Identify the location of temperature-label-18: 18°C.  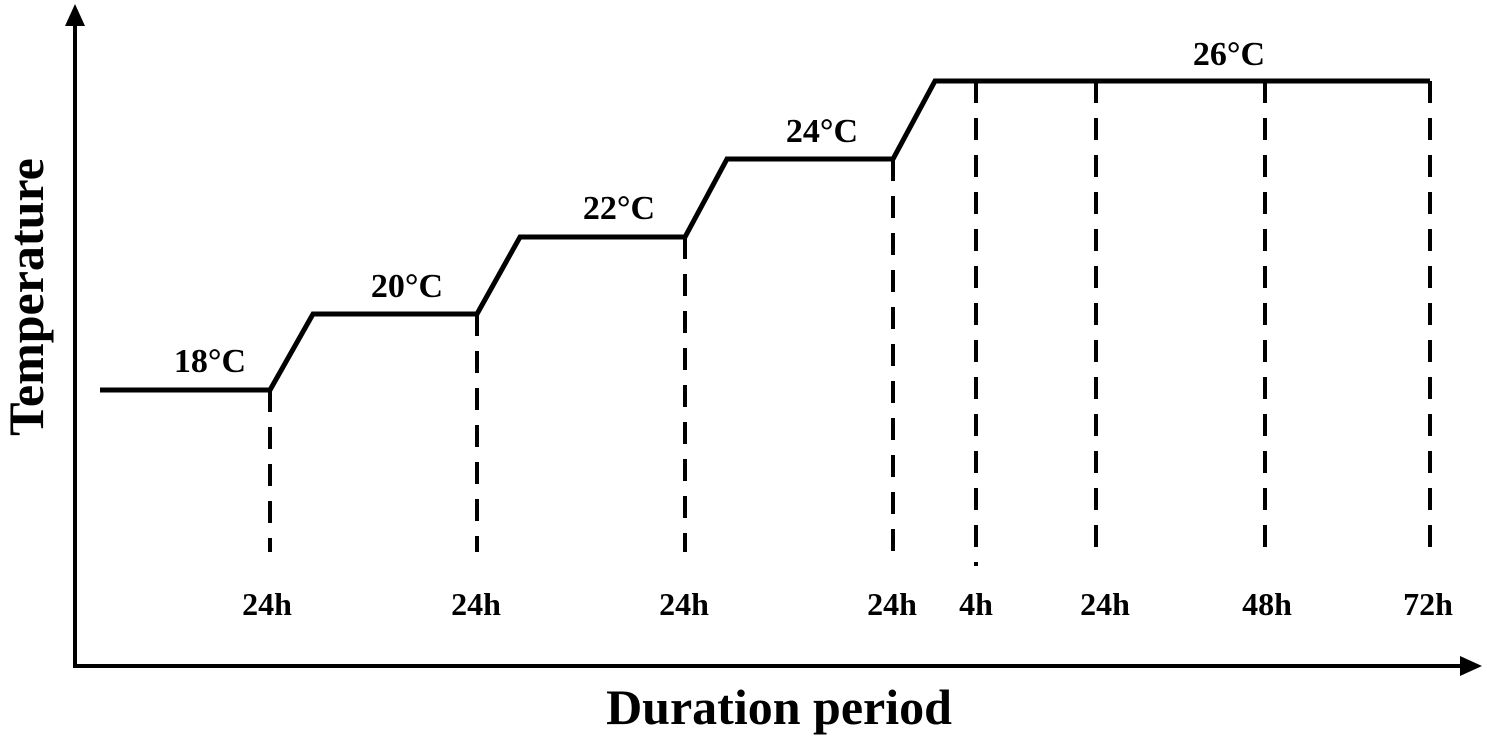
(210, 361).